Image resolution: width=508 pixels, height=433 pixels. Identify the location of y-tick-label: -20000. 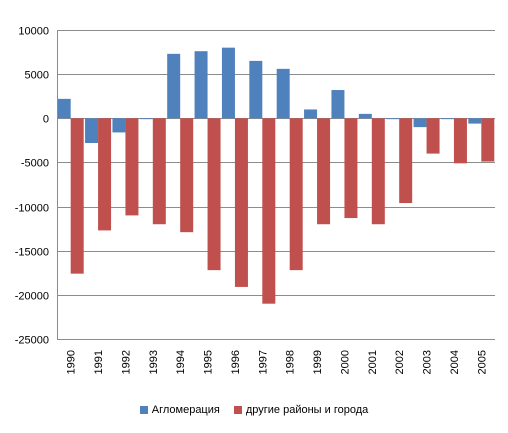
(32, 297).